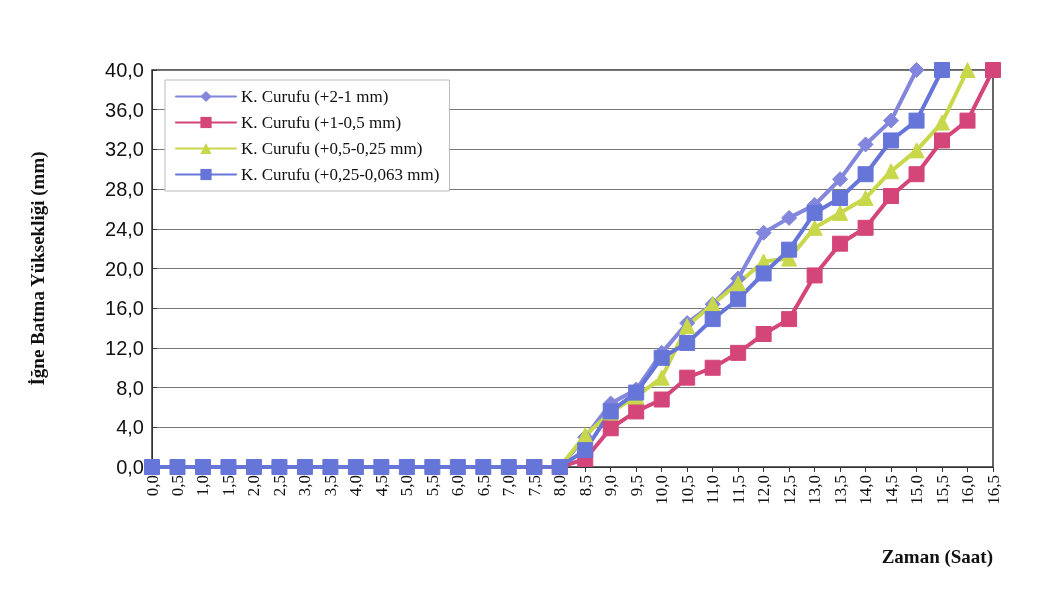 The width and height of the screenshot is (1063, 605). I want to click on x-tick-label: 10,0, so click(662, 490).